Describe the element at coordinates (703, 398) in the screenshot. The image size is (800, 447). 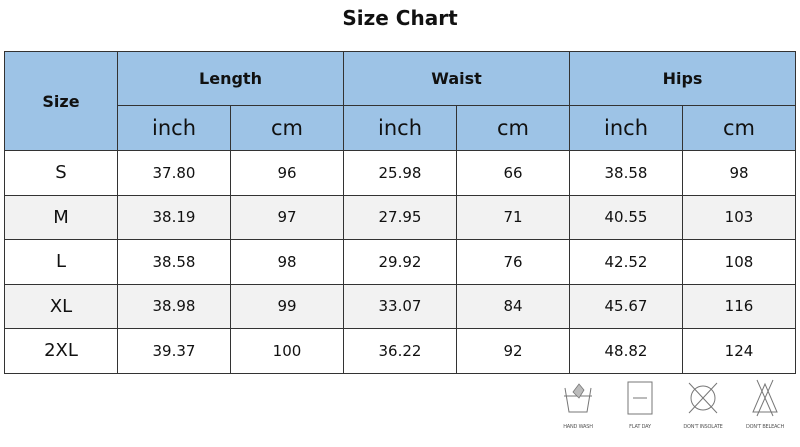
I see `dont-insolate-icon` at that location.